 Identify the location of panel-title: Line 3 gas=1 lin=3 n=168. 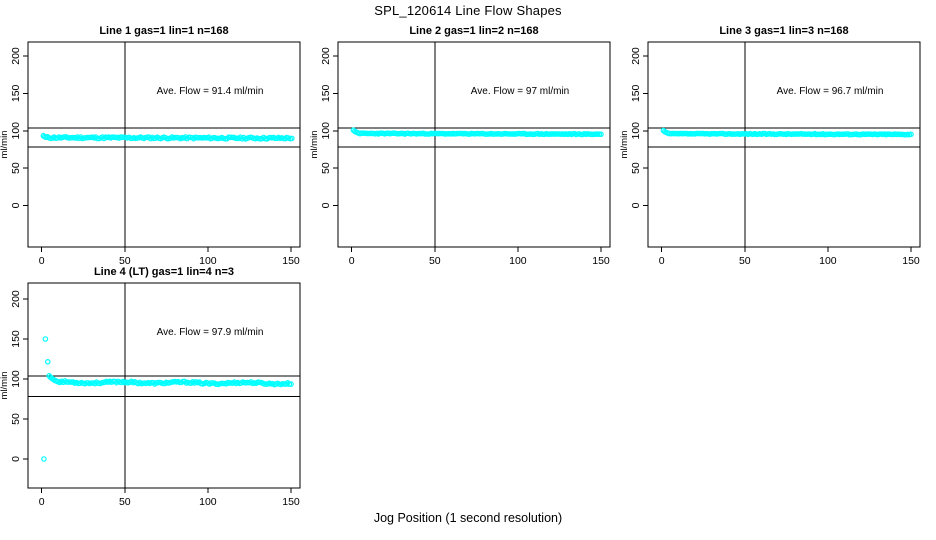
(783, 31).